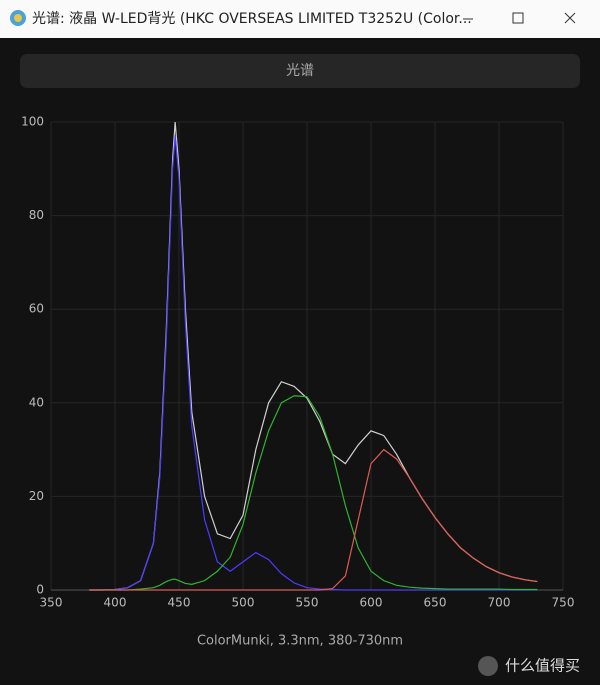  I want to click on x-tick-label: 350, so click(51, 603).